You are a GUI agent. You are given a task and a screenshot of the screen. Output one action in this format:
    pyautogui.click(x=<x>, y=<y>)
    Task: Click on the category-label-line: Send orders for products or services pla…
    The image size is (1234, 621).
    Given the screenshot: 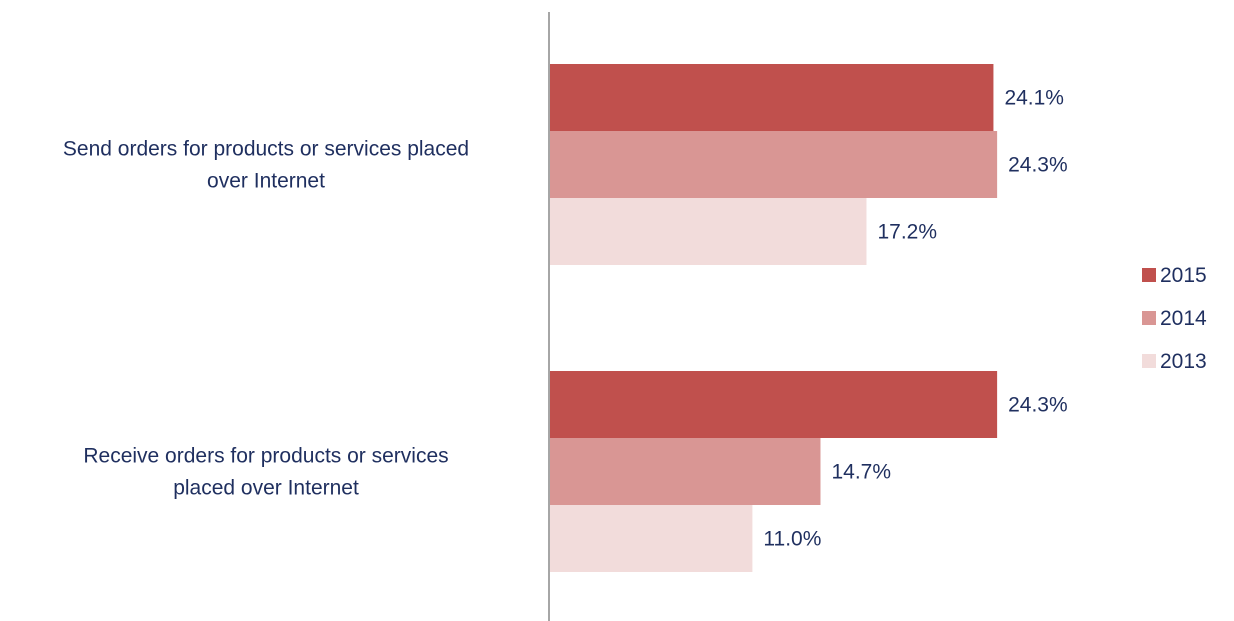 What is the action you would take?
    pyautogui.click(x=266, y=149)
    